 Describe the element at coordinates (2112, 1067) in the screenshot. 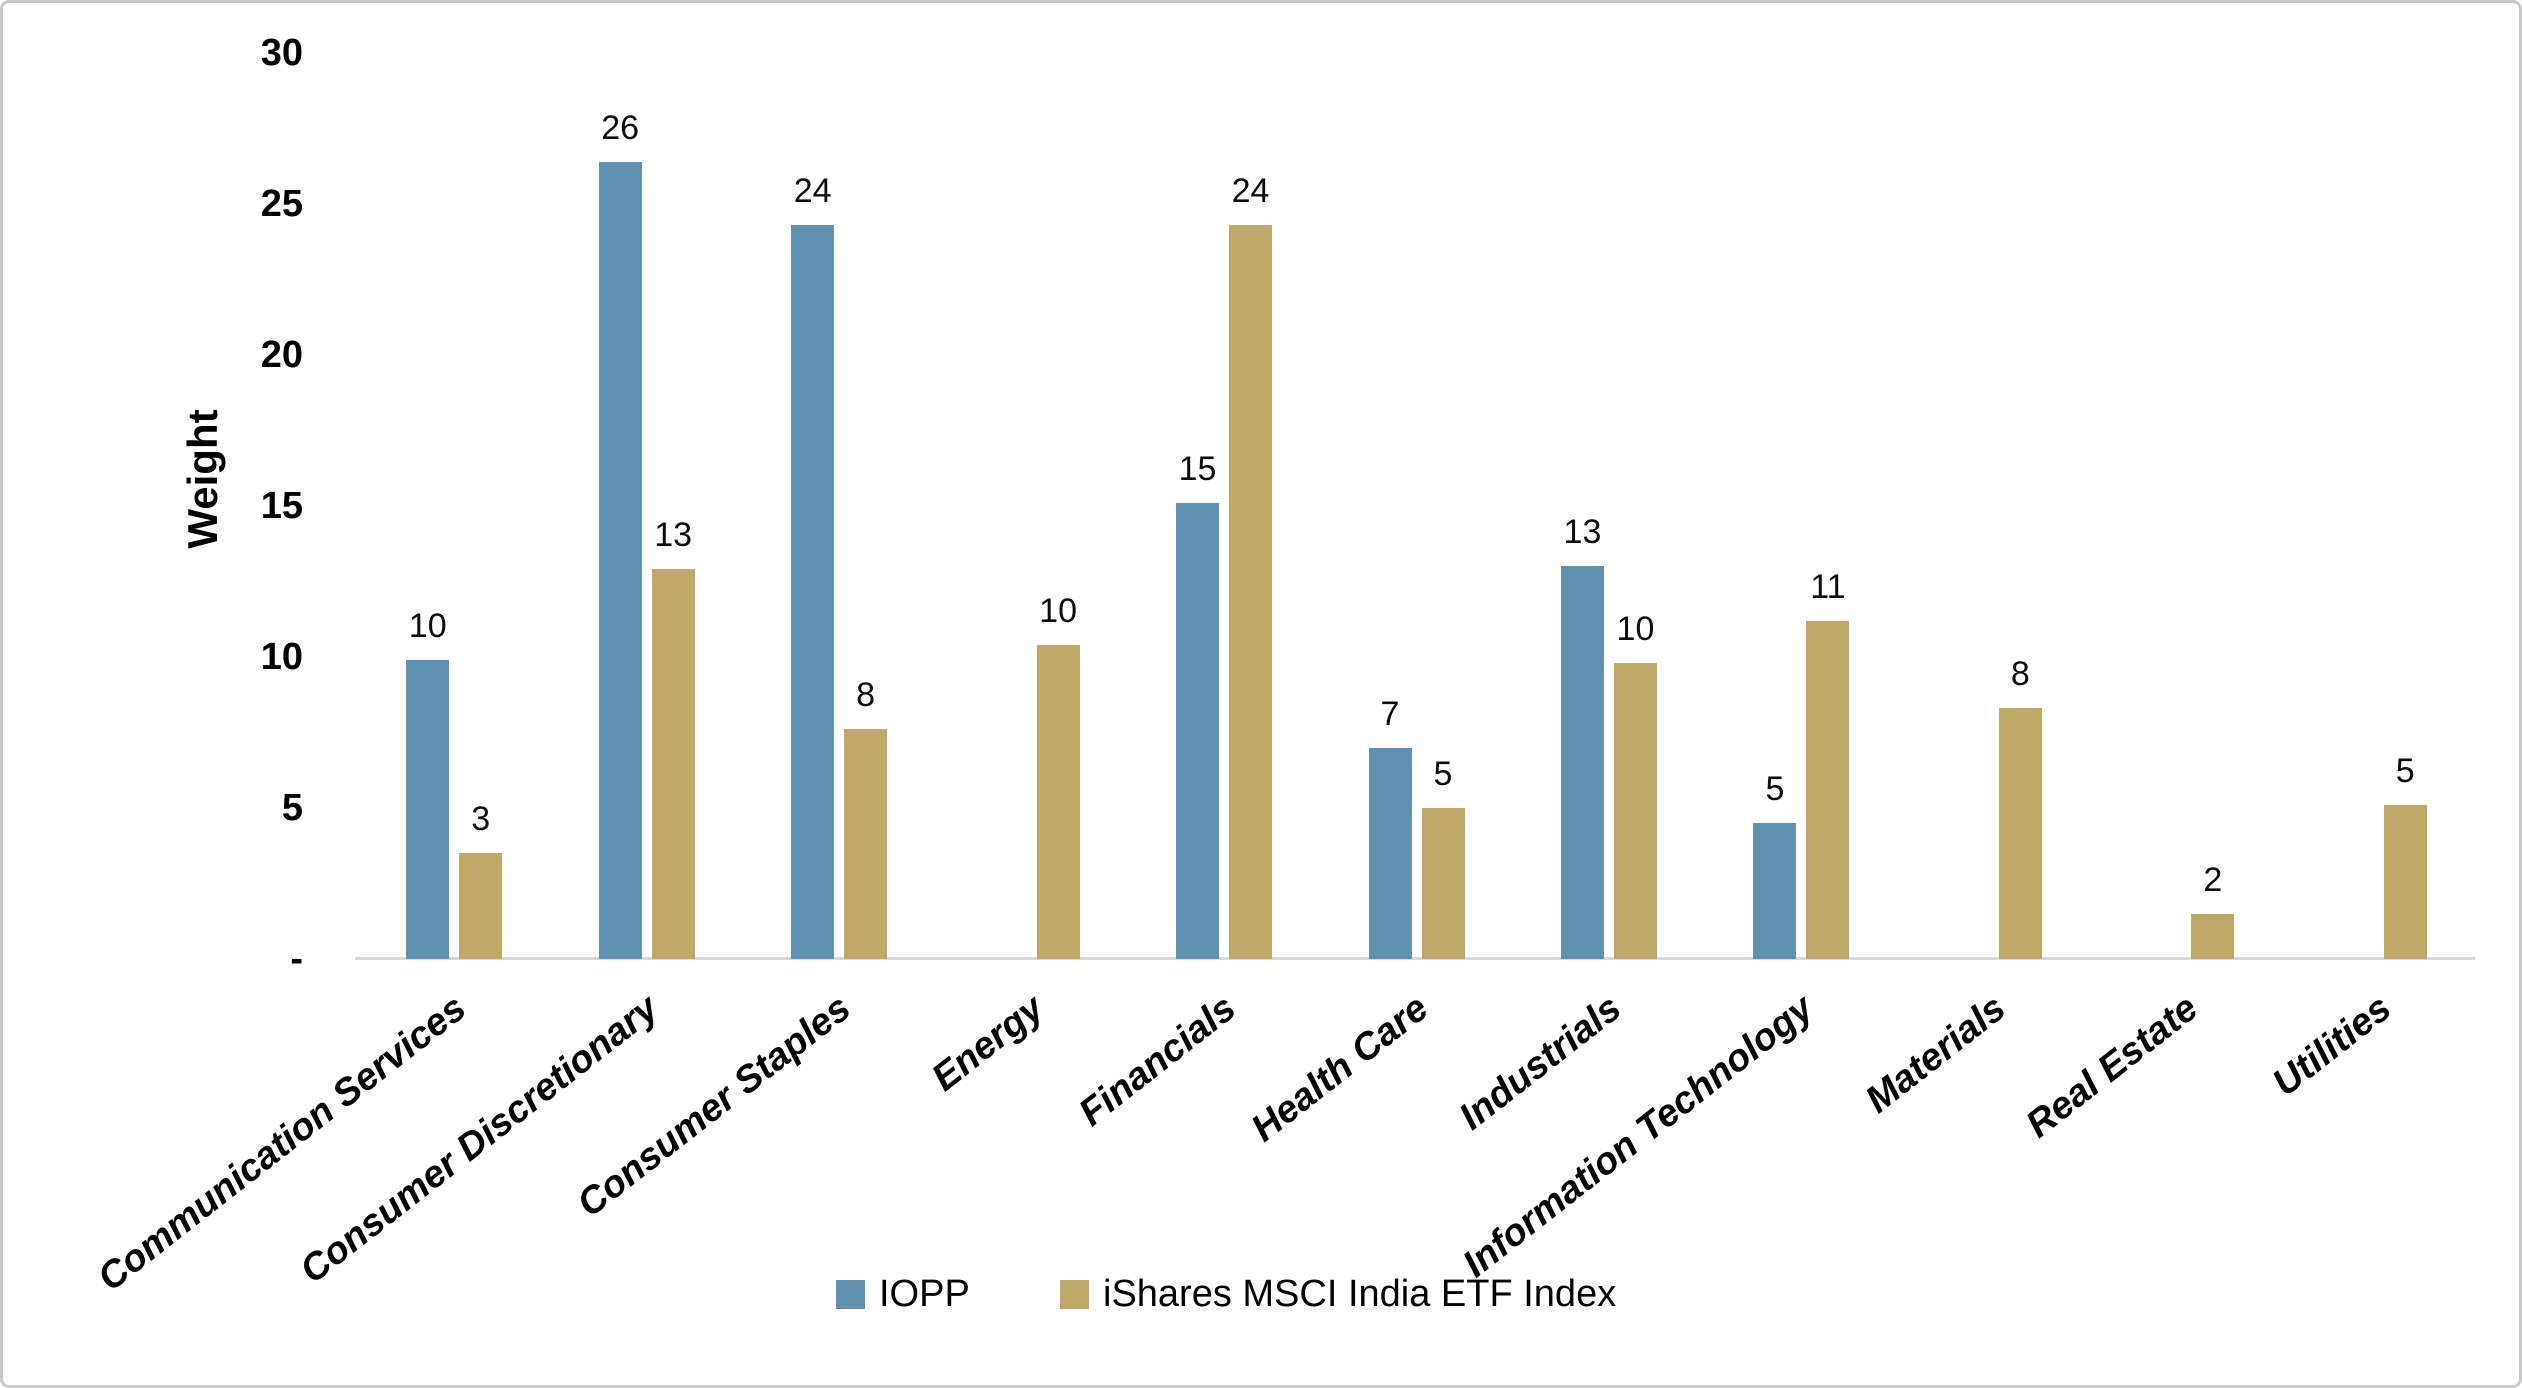

I see `x-label-real-estate: Real Estate` at that location.